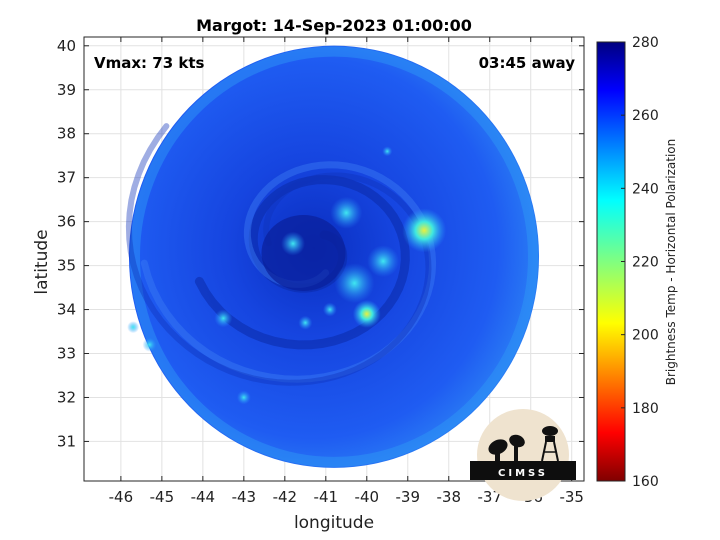 This screenshot has height=540, width=720. I want to click on y-tick-label: 37, so click(66, 178).